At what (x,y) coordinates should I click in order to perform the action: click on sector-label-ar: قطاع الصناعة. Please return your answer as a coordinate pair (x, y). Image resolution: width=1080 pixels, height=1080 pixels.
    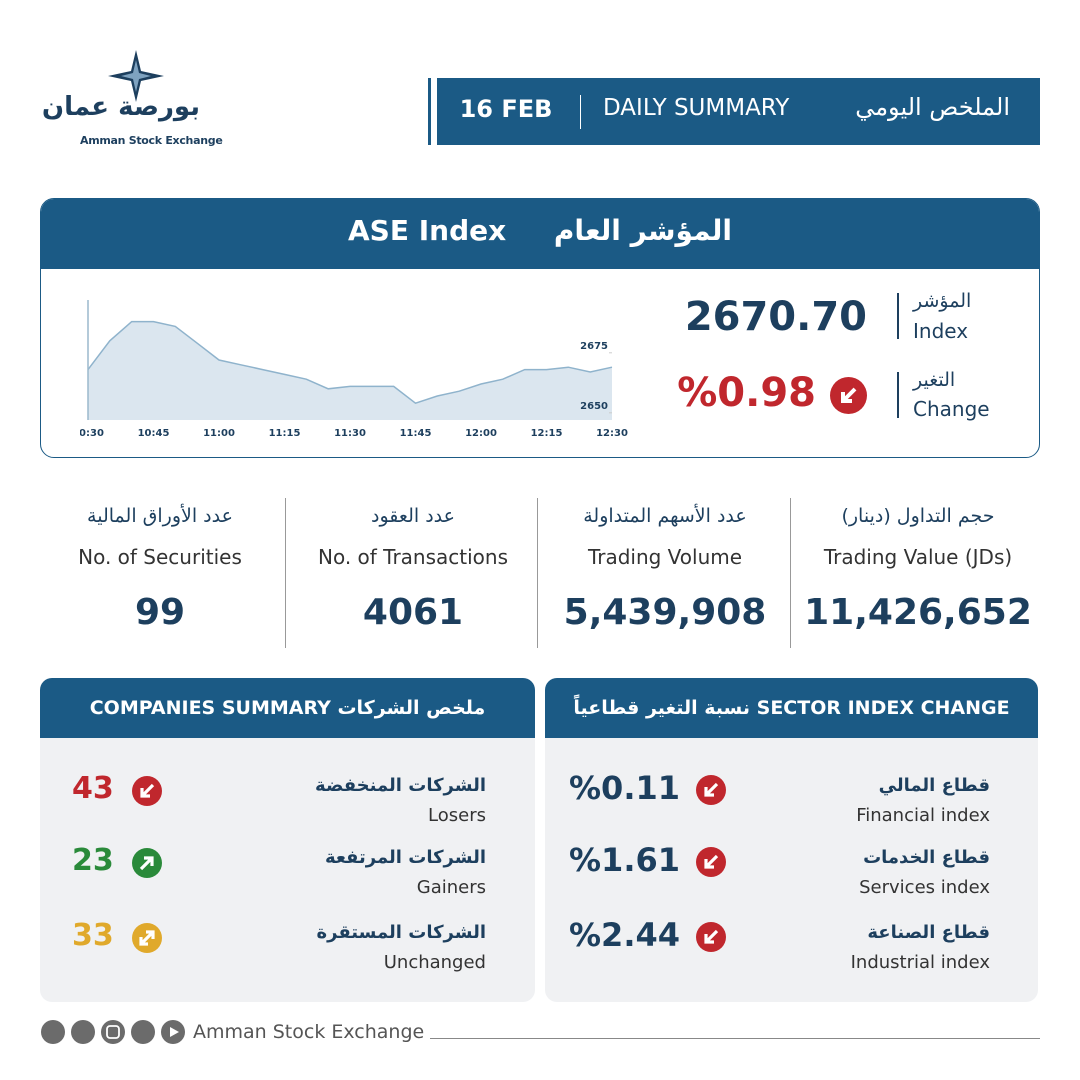
    Looking at the image, I should click on (928, 932).